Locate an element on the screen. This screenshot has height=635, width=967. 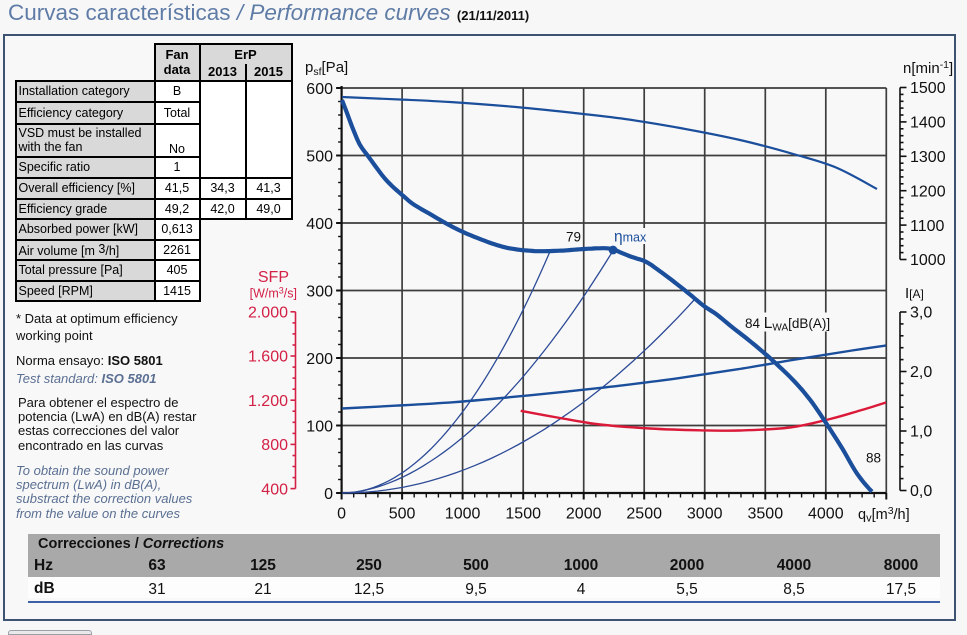
svg-text: 0,0 is located at coordinates (921, 491).